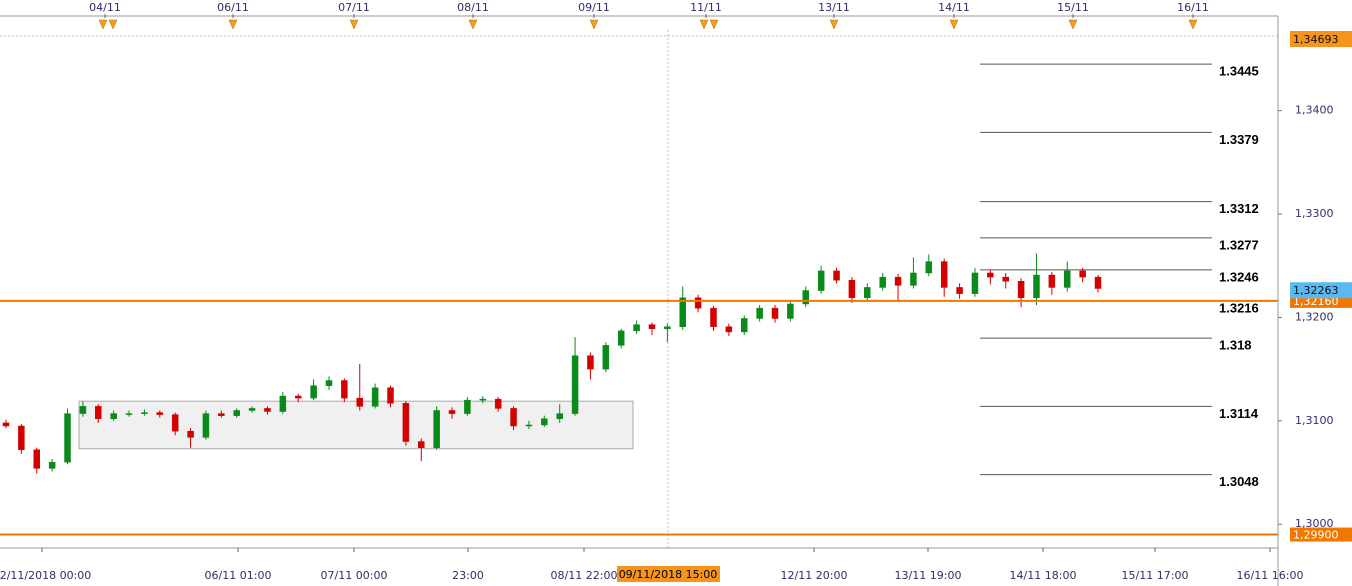  I want to click on price-tag-label: 1,34693, so click(1316, 39).